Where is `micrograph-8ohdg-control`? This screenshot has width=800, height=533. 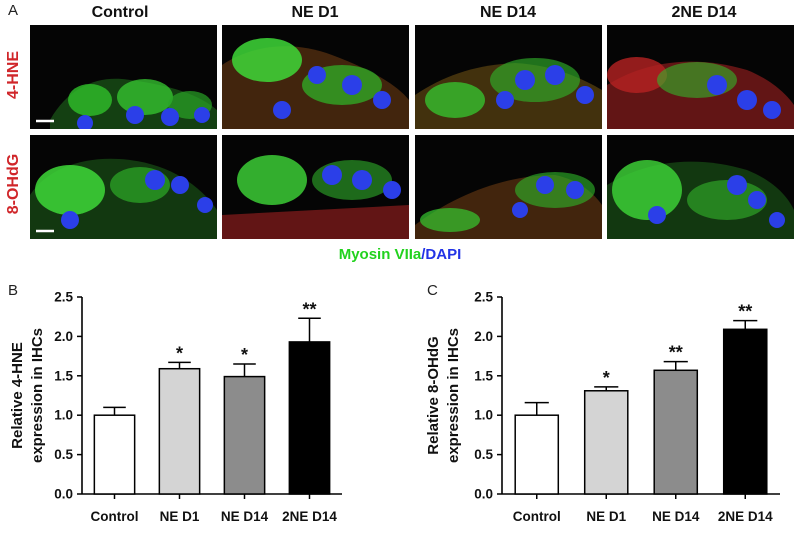 micrograph-8ohdg-control is located at coordinates (123, 187).